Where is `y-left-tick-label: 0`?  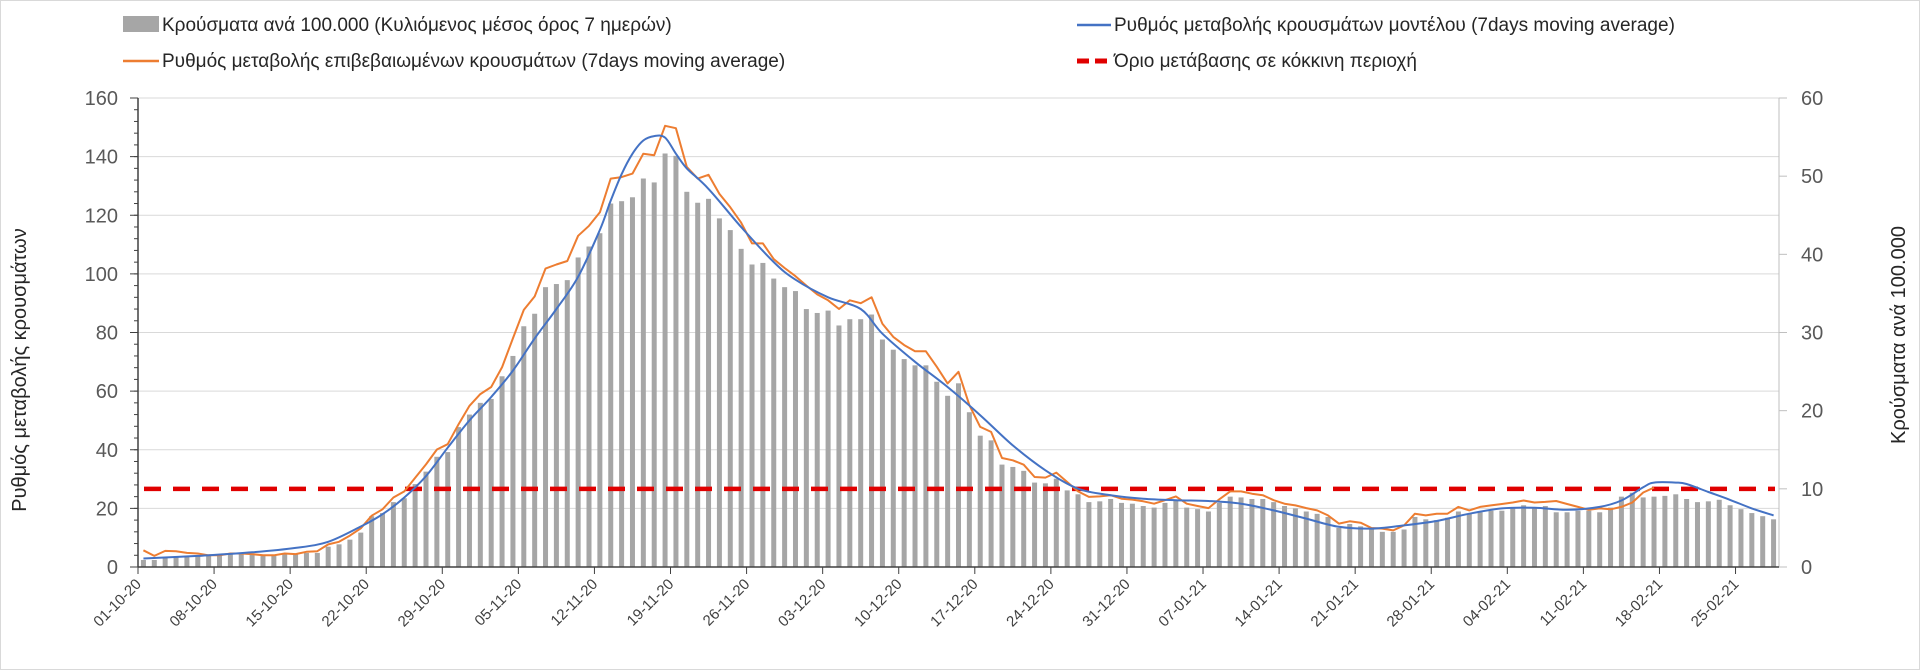
y-left-tick-label: 0 is located at coordinates (112, 568).